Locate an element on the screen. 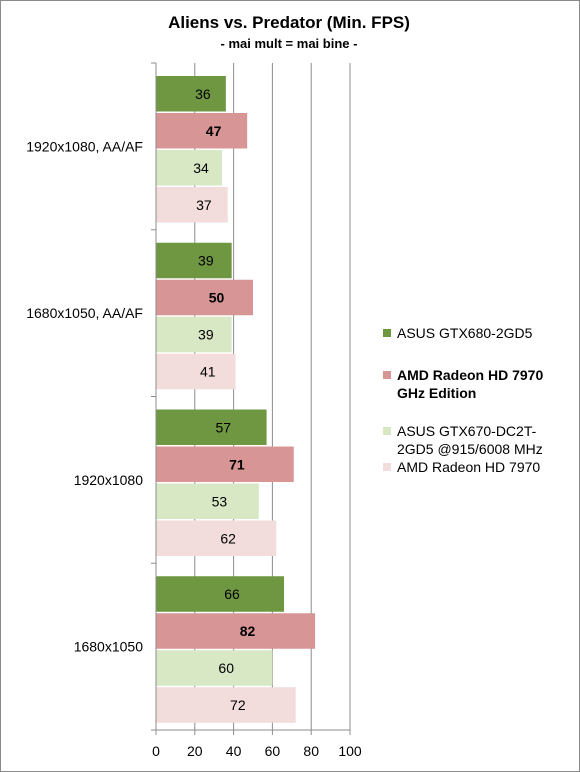 The height and width of the screenshot is (772, 580). category-label: 1920x1080, AA/AF is located at coordinates (84, 146).